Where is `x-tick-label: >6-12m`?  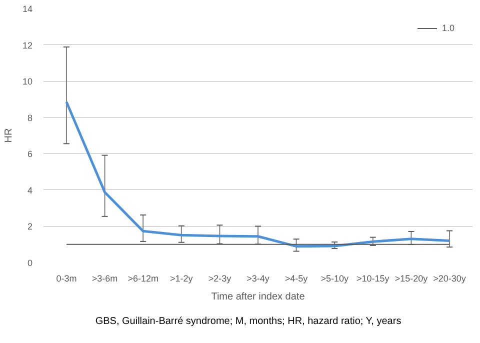 x-tick-label: >6-12m is located at coordinates (143, 279).